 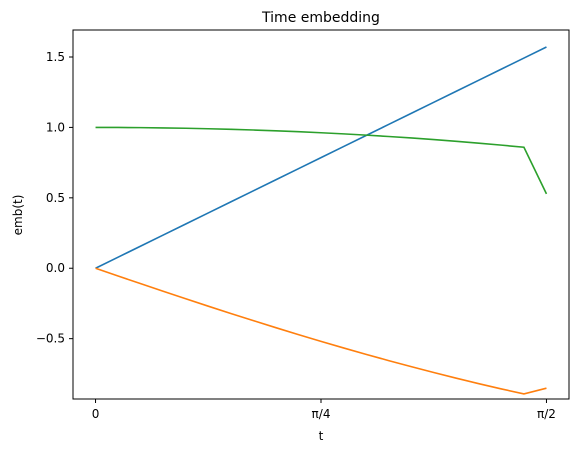 What do you see at coordinates (18, 215) in the screenshot?
I see `y-axis-label: emb(t)` at bounding box center [18, 215].